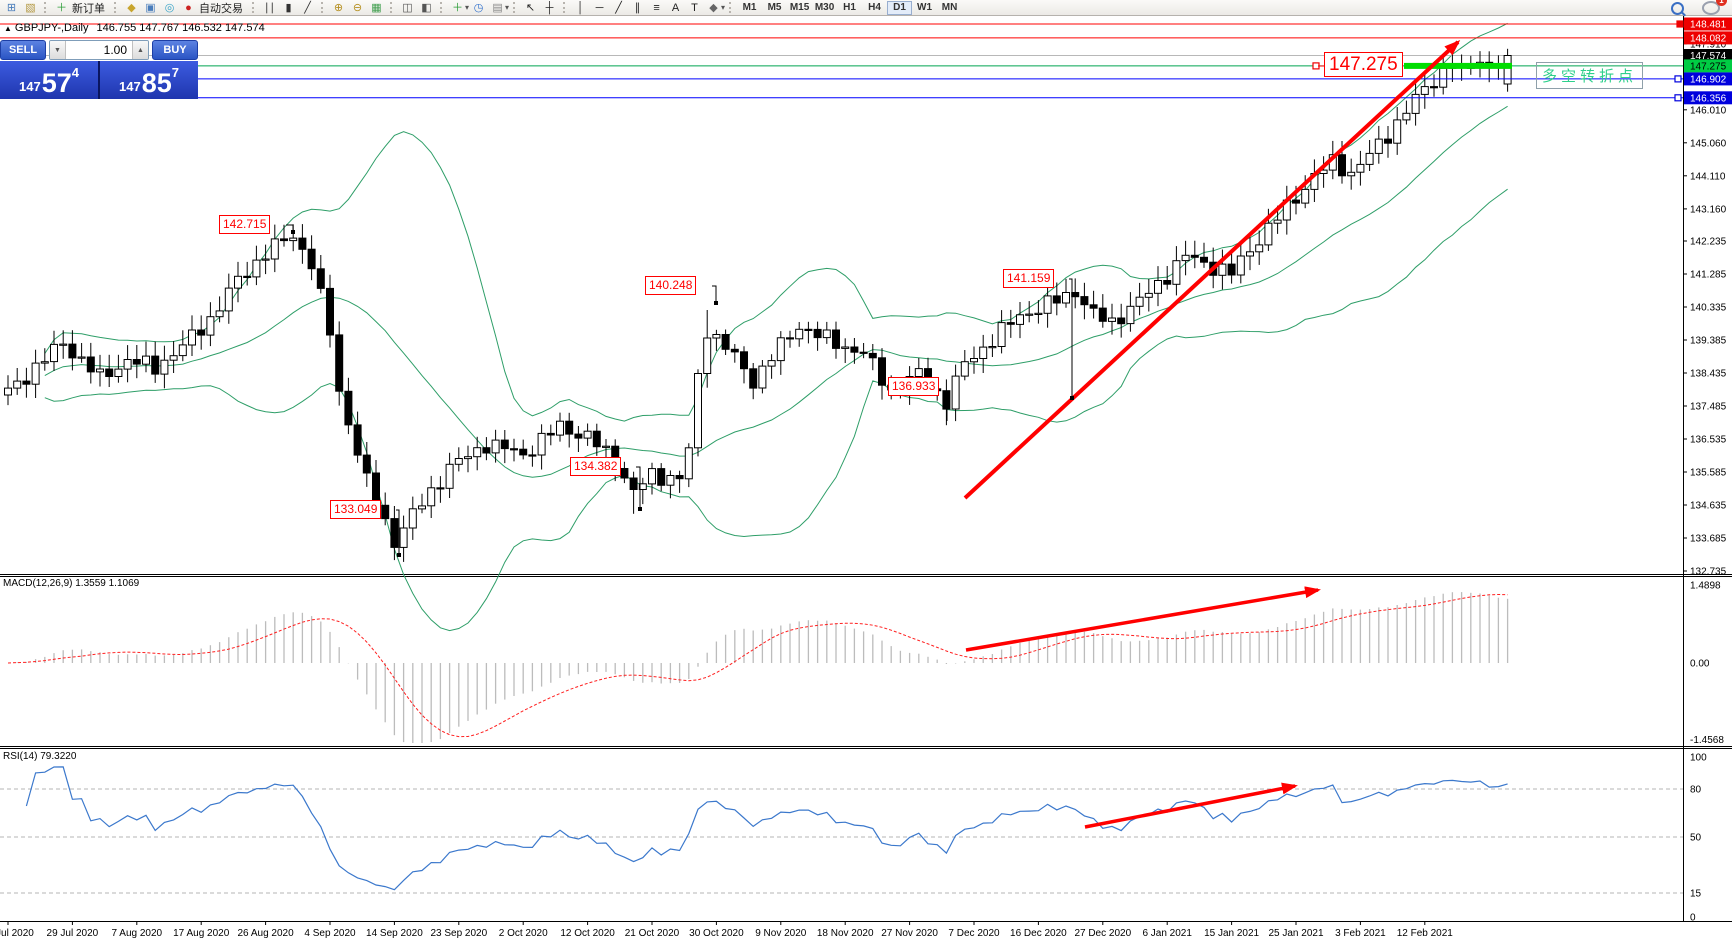 Image resolution: width=1732 pixels, height=942 pixels. Describe the element at coordinates (307, 7) in the screenshot. I see `line-chart-icon: ╱` at that location.